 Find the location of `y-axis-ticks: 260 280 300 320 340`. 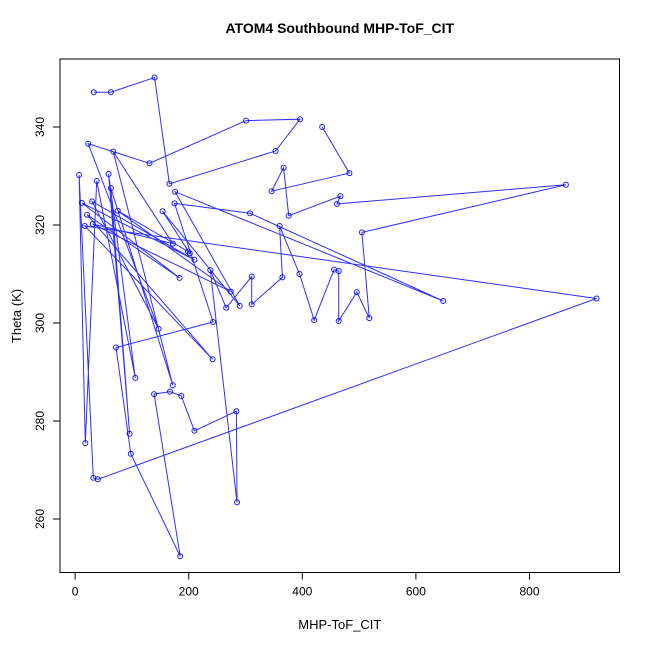

y-axis-ticks: 260 280 300 320 340 is located at coordinates (46, 323).